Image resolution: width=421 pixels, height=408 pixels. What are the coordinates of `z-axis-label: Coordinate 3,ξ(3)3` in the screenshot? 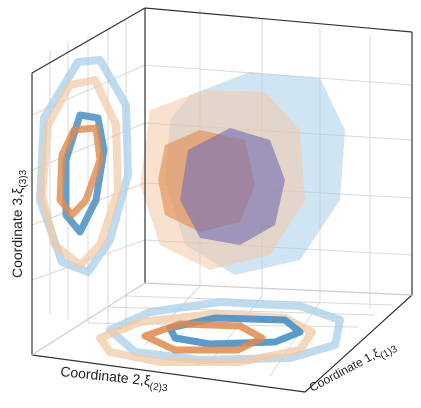 It's located at (19, 223).